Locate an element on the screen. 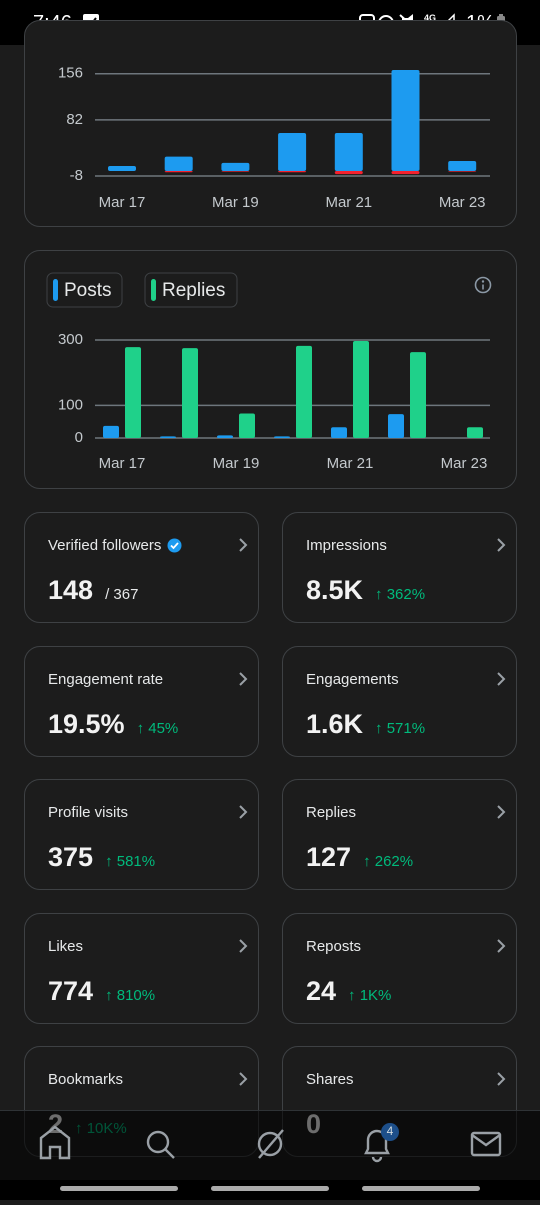 The height and width of the screenshot is (1205, 540). legend-swatch is located at coordinates (55, 290).